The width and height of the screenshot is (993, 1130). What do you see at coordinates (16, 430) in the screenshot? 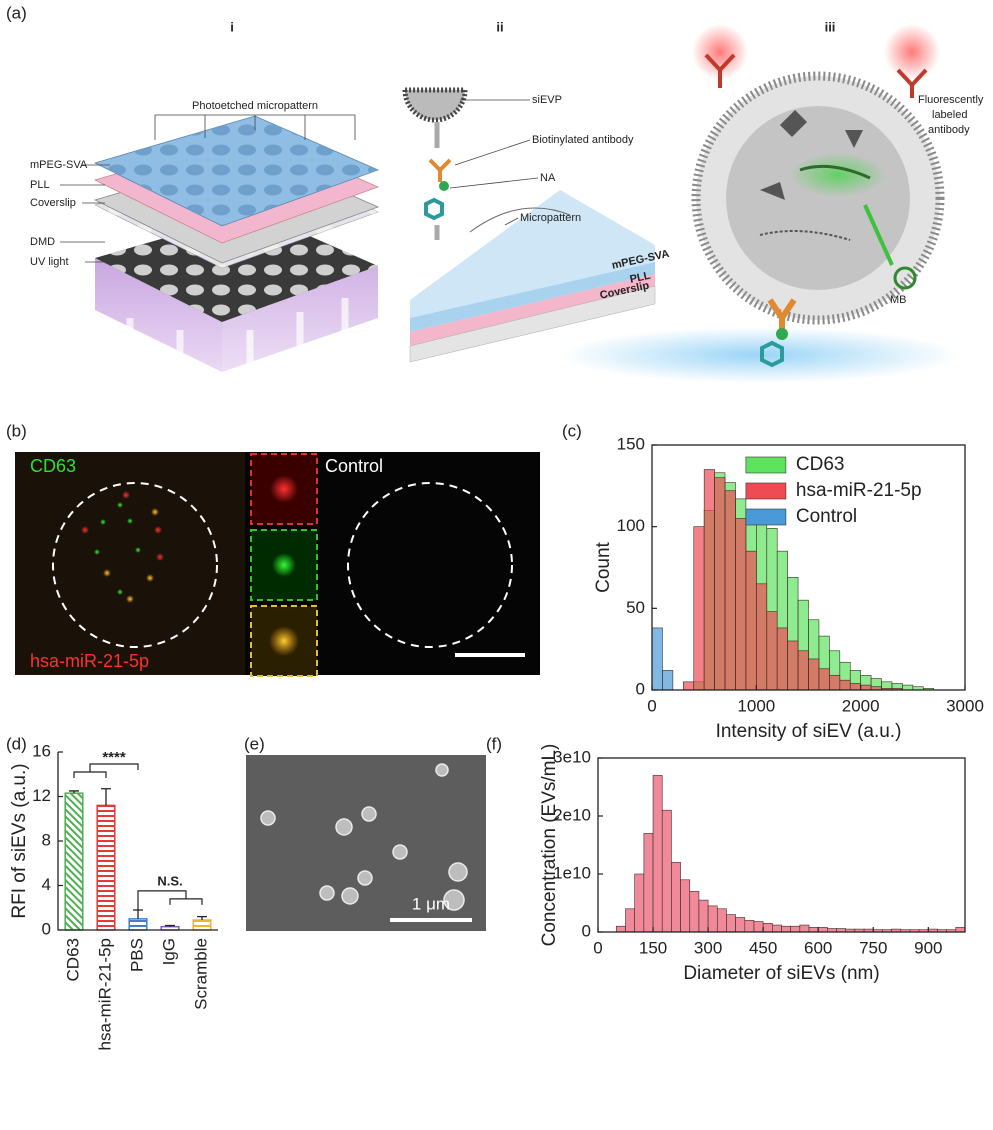
I see `panel-labels-shape: (b)` at bounding box center [16, 430].